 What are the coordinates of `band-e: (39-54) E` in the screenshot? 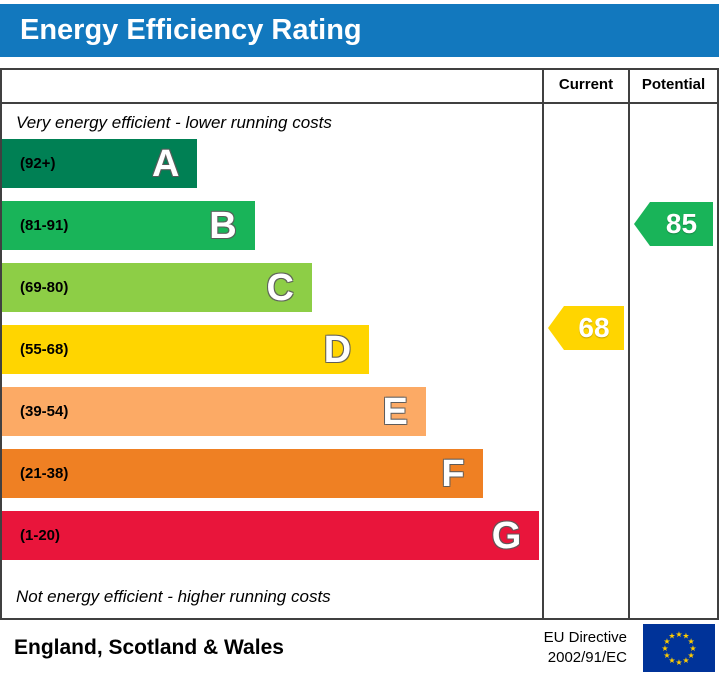 It's located at (214, 411).